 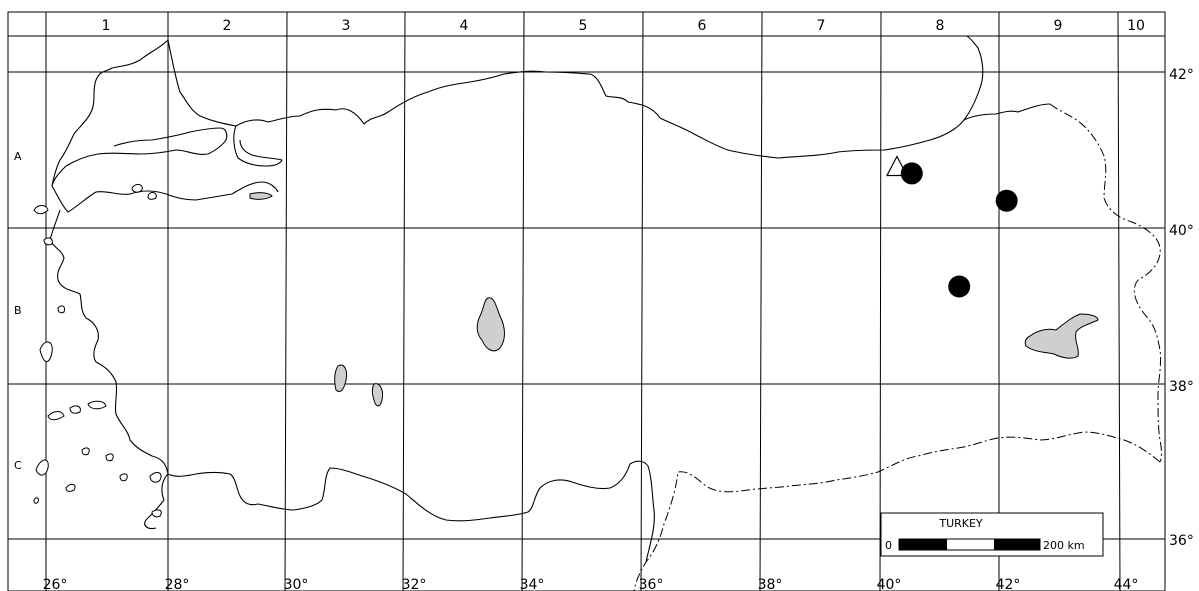 What do you see at coordinates (346, 26) in the screenshot?
I see `column-label: 3` at bounding box center [346, 26].